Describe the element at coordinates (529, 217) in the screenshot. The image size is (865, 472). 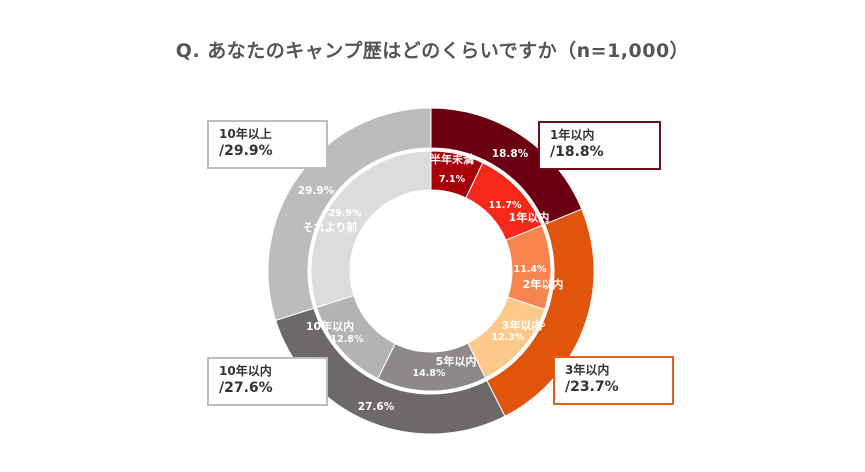
I see `inner-ring-category-label: 1年以内` at that location.